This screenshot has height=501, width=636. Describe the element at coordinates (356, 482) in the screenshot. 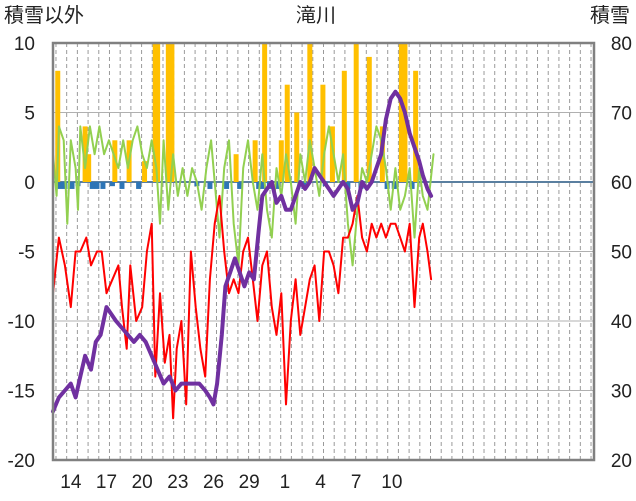

I see `x-tick-label: 7` at that location.